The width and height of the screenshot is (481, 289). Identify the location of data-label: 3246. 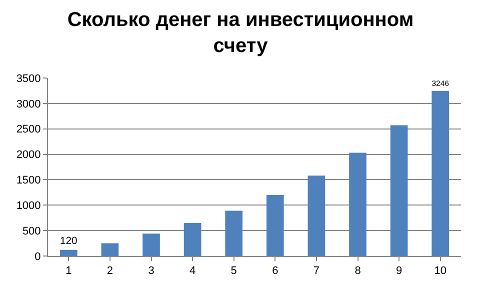
(441, 83).